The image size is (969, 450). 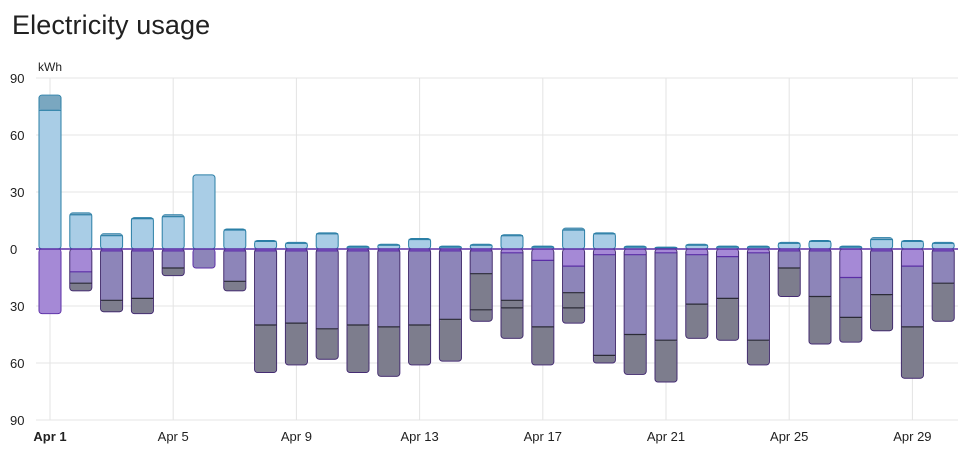 What do you see at coordinates (50, 67) in the screenshot?
I see `y-unit-label: kWh` at bounding box center [50, 67].